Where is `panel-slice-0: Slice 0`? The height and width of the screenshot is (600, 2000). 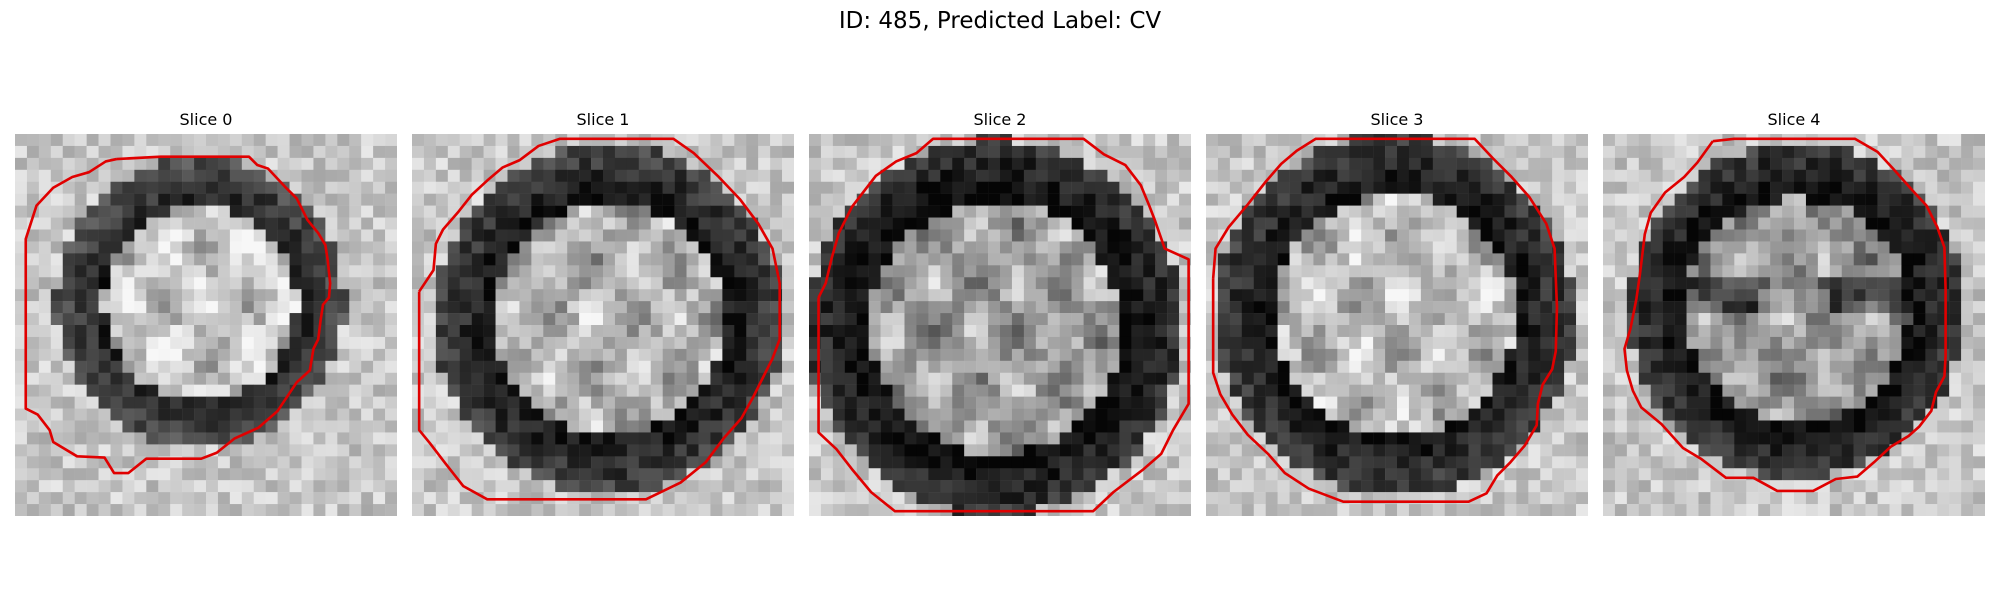
panel-slice-0: Slice 0 is located at coordinates (206, 313).